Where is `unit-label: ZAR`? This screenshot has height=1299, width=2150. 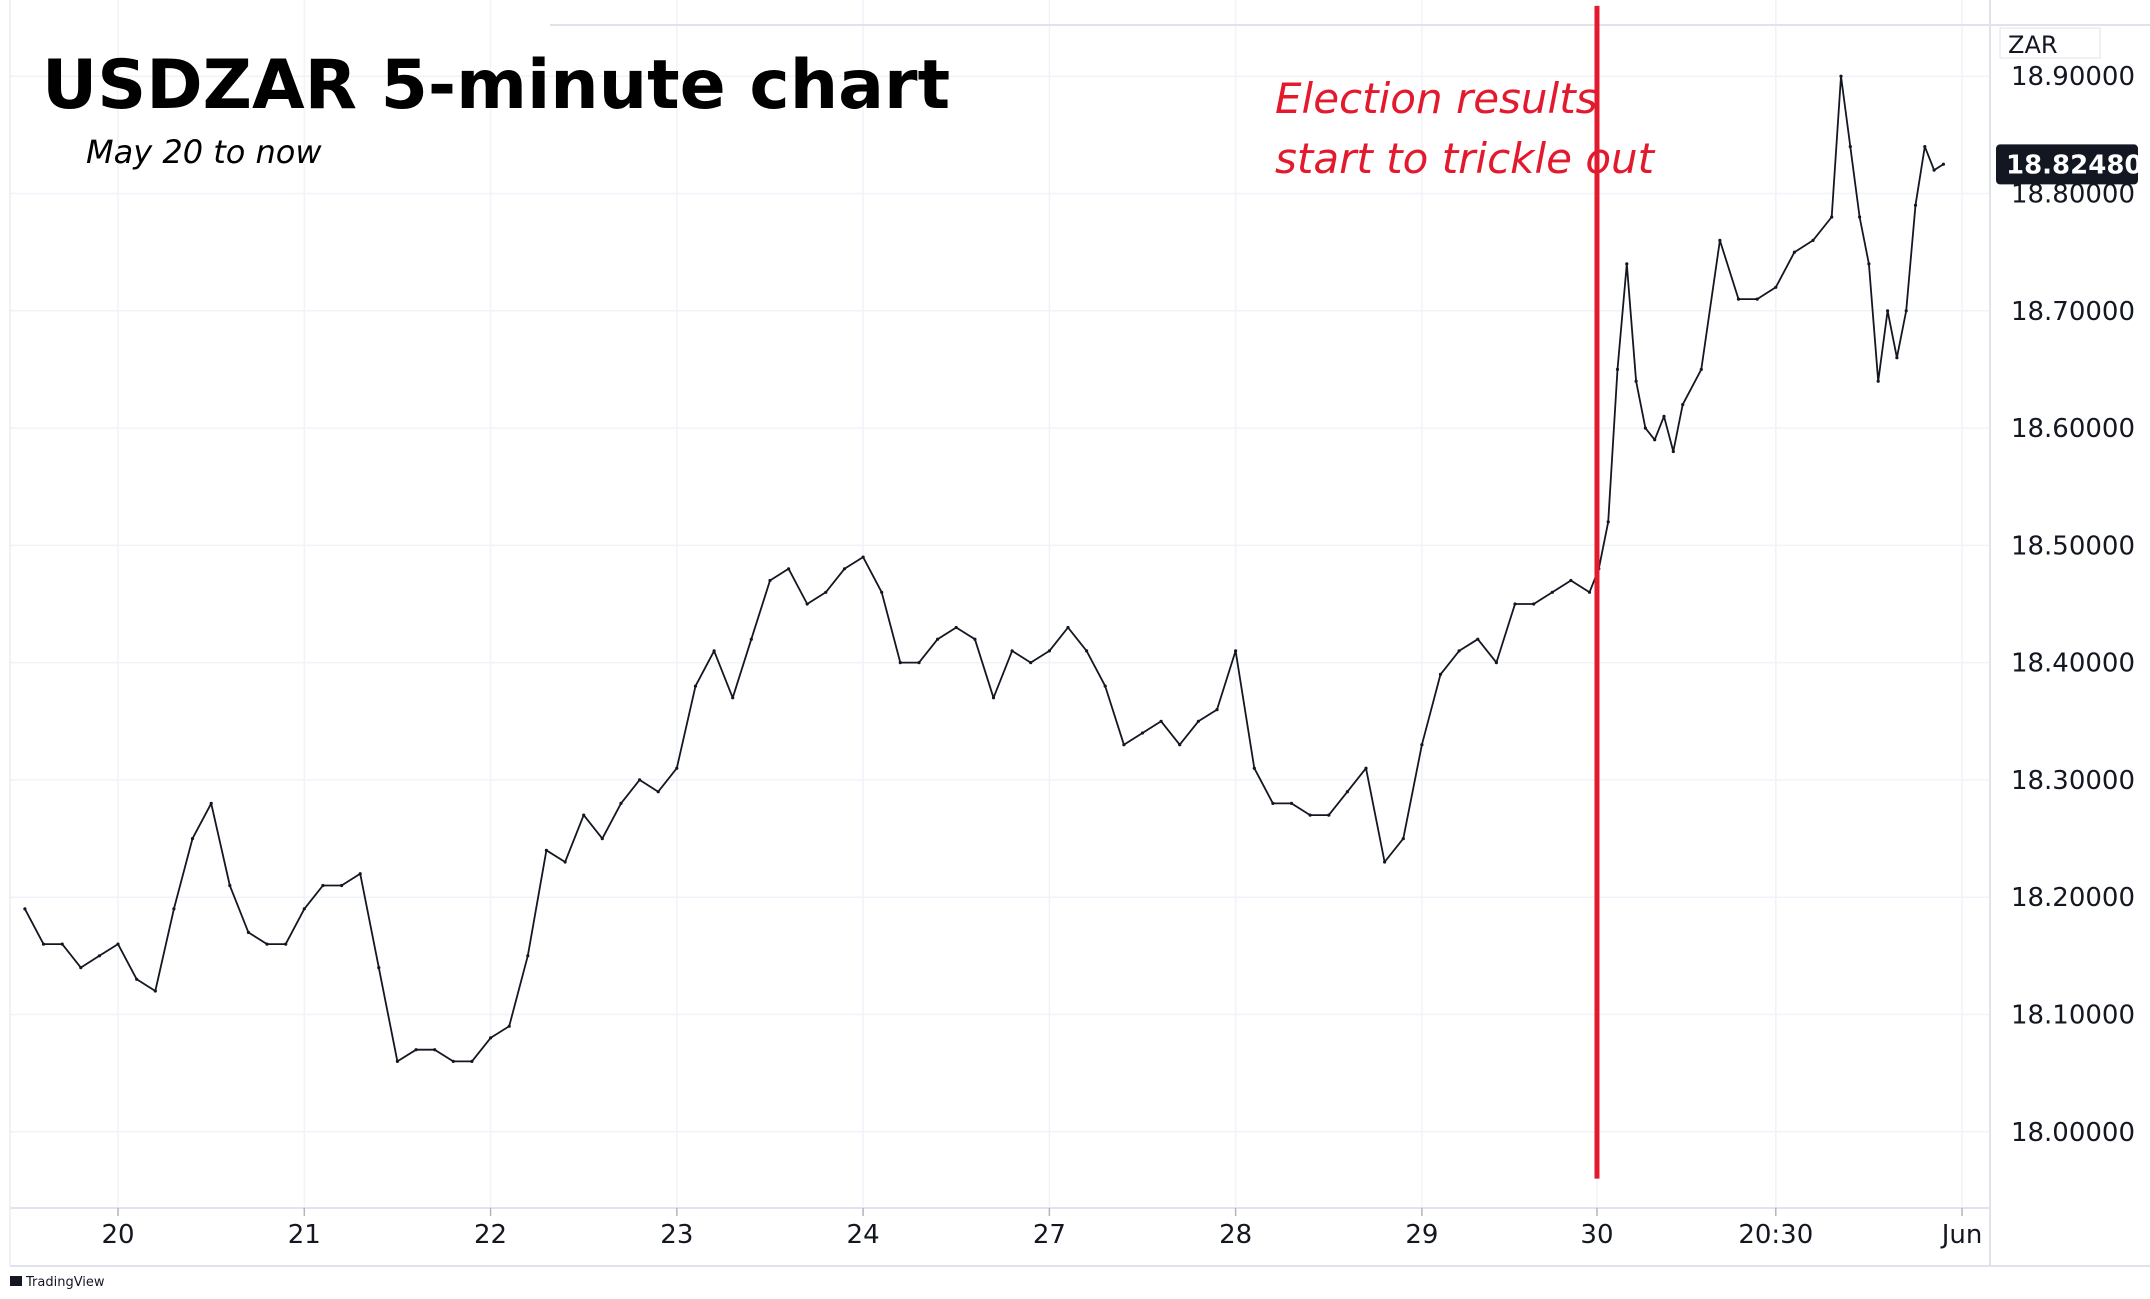
unit-label: ZAR is located at coordinates (2033, 45).